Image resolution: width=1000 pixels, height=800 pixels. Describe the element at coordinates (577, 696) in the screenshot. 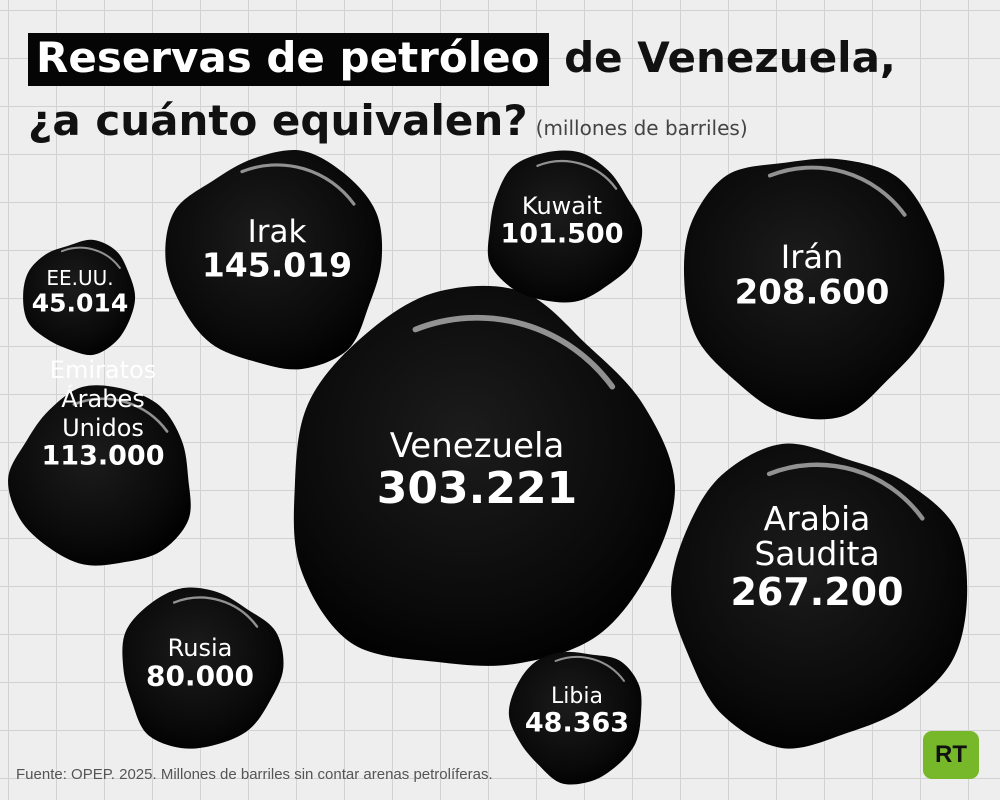

I see `bubble-name-libia: Libia` at that location.